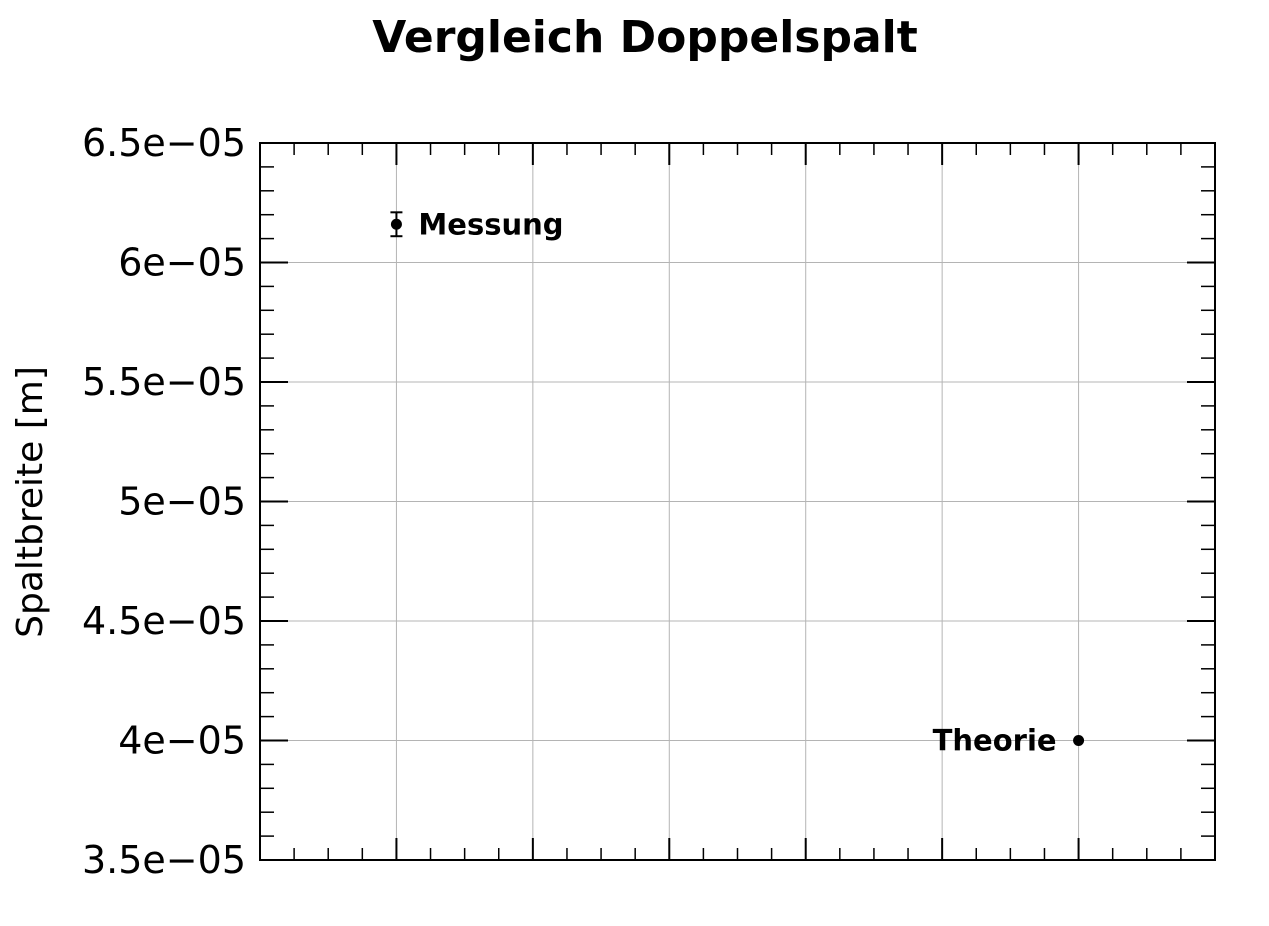  I want to click on data-label-1: Theorie, so click(995, 741).